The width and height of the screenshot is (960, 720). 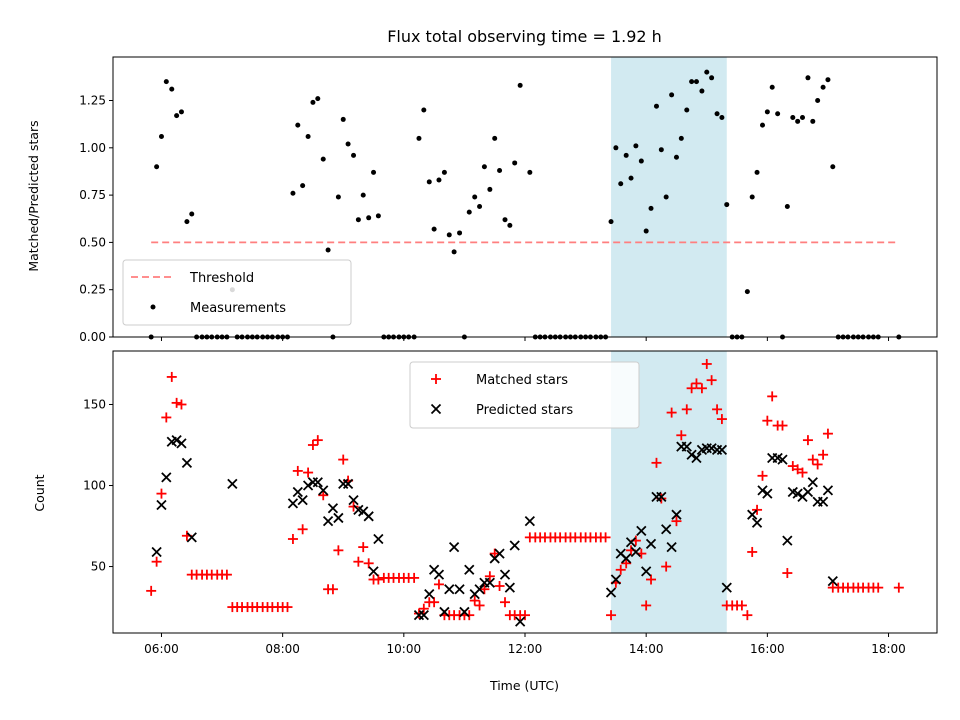 What do you see at coordinates (33, 195) in the screenshot?
I see `top-y-axis-label: Matched/Predicted stars` at bounding box center [33, 195].